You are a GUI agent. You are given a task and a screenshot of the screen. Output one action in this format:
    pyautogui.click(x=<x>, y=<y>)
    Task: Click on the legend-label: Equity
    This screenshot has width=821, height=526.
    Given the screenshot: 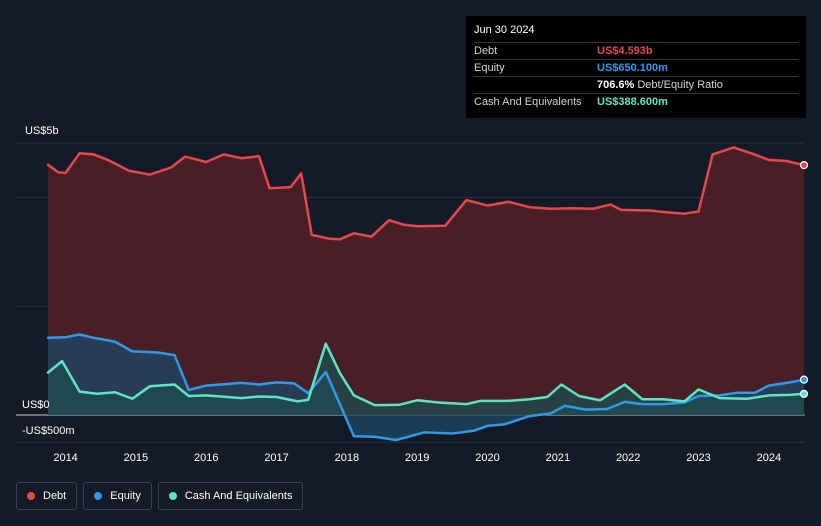 What is the action you would take?
    pyautogui.click(x=125, y=496)
    